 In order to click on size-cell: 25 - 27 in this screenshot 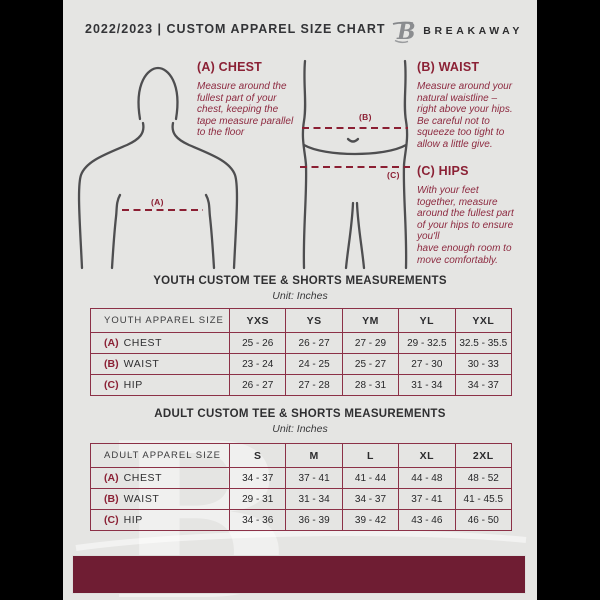, I will do `click(370, 364)`.